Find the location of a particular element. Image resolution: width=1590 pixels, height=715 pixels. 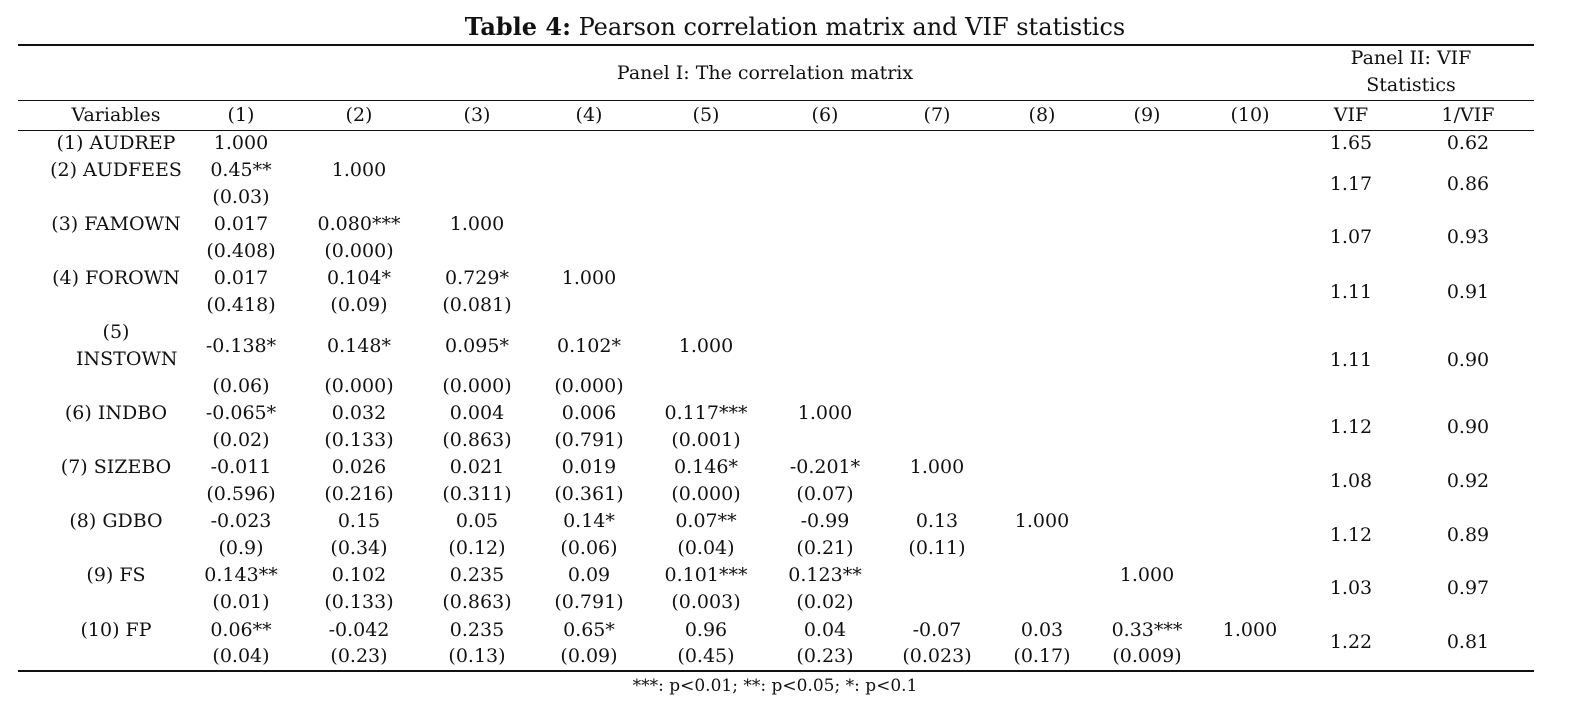

correlation-coefficient: 0.146* is located at coordinates (706, 467).